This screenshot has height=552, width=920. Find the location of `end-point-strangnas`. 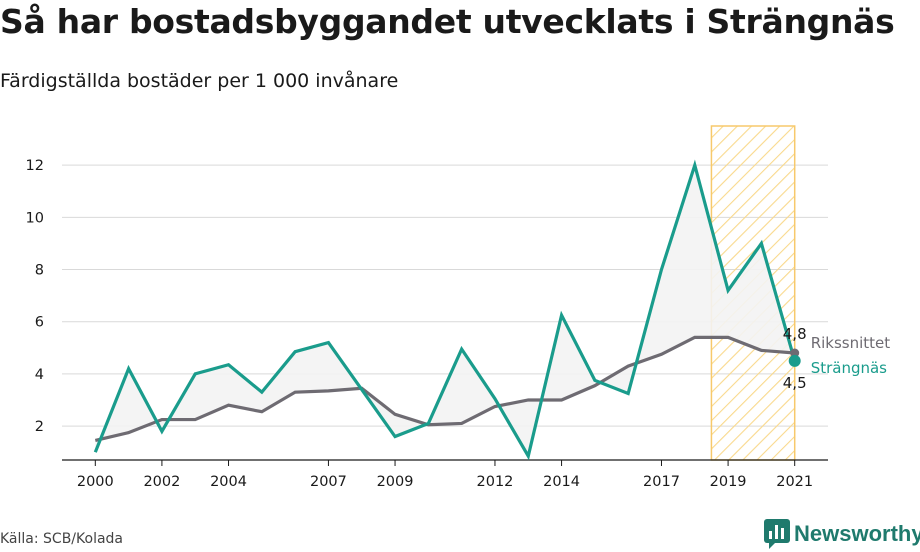

end-point-strangnas is located at coordinates (794, 360).